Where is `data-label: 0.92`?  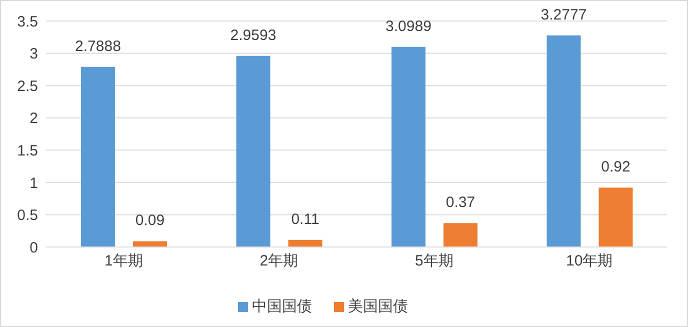
data-label: 0.92 is located at coordinates (615, 167).